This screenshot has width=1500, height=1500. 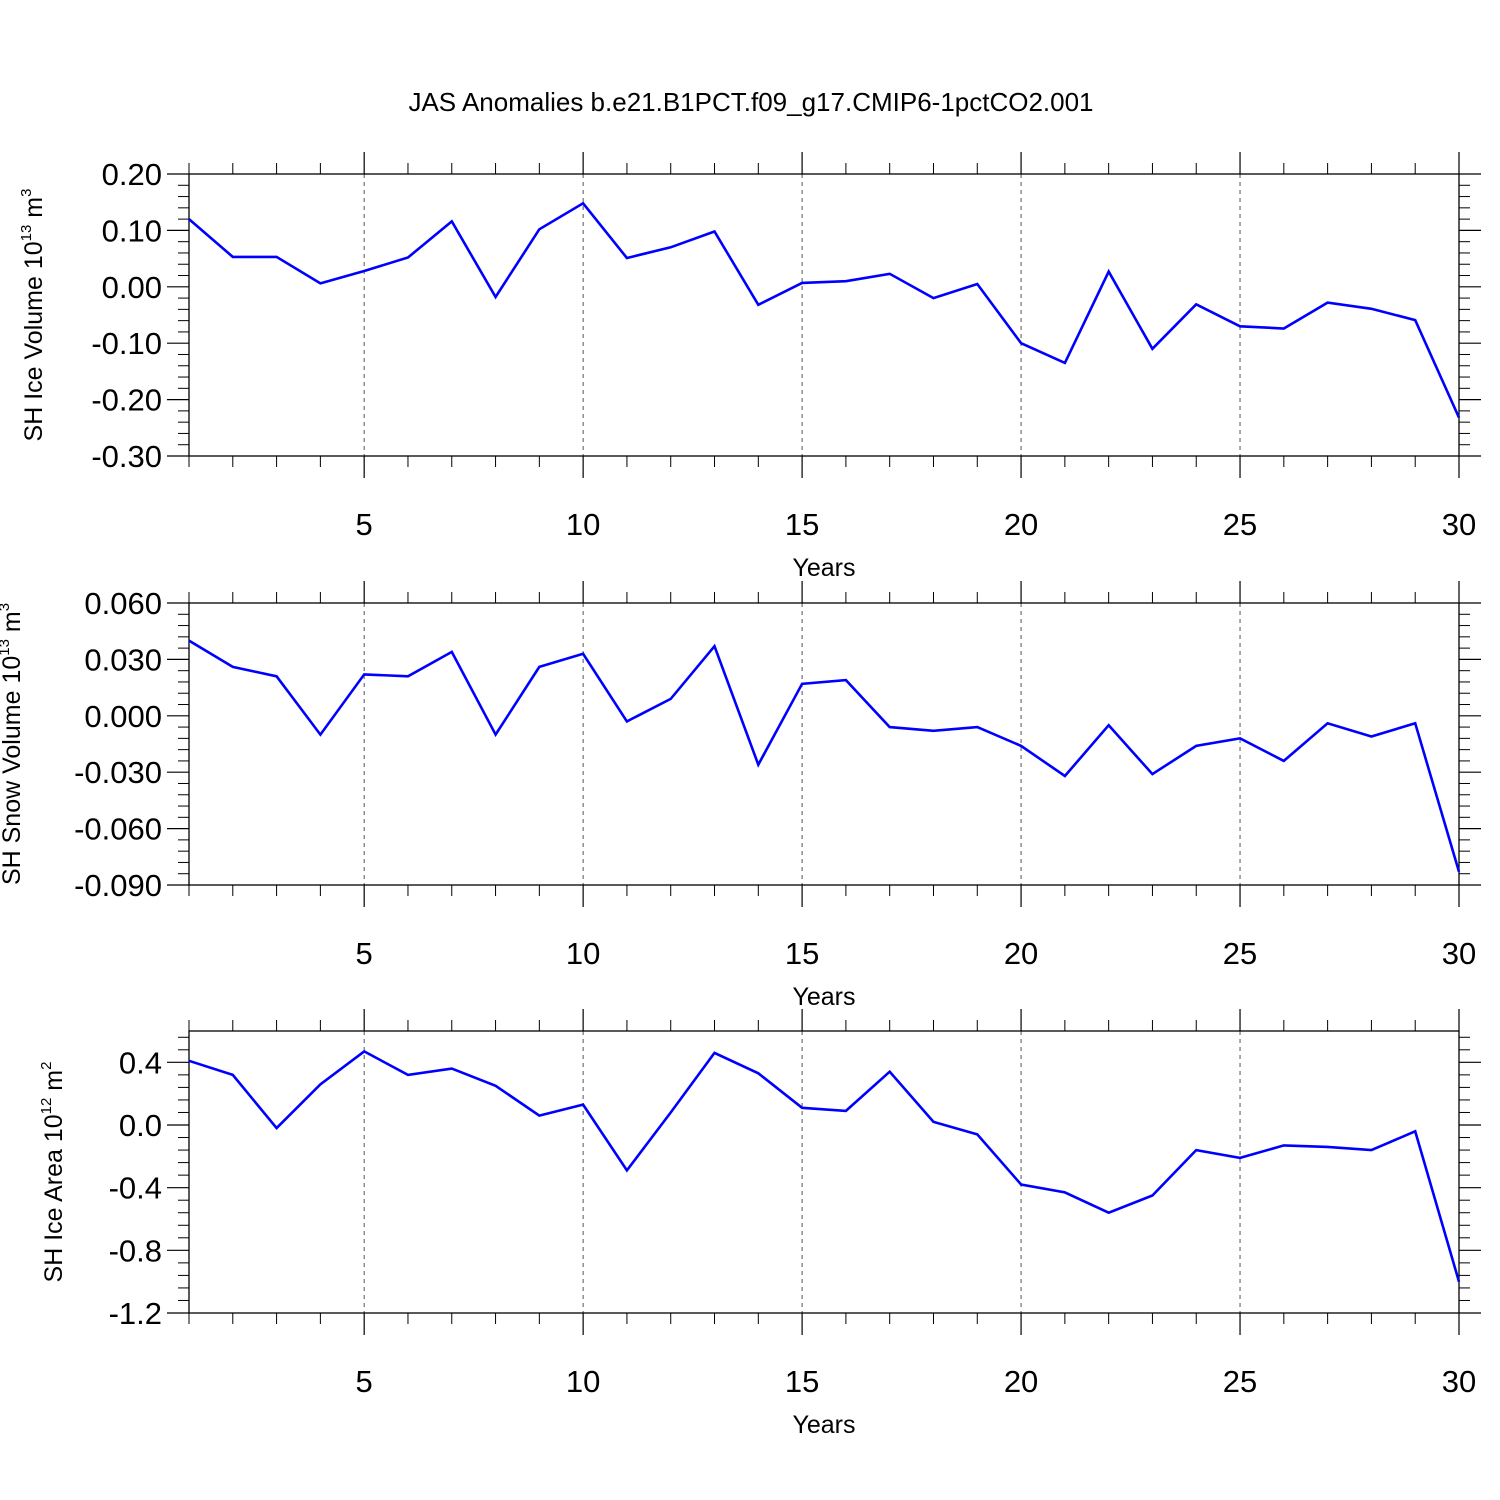 I want to click on y-tick-label: 0.20, so click(x=132, y=174).